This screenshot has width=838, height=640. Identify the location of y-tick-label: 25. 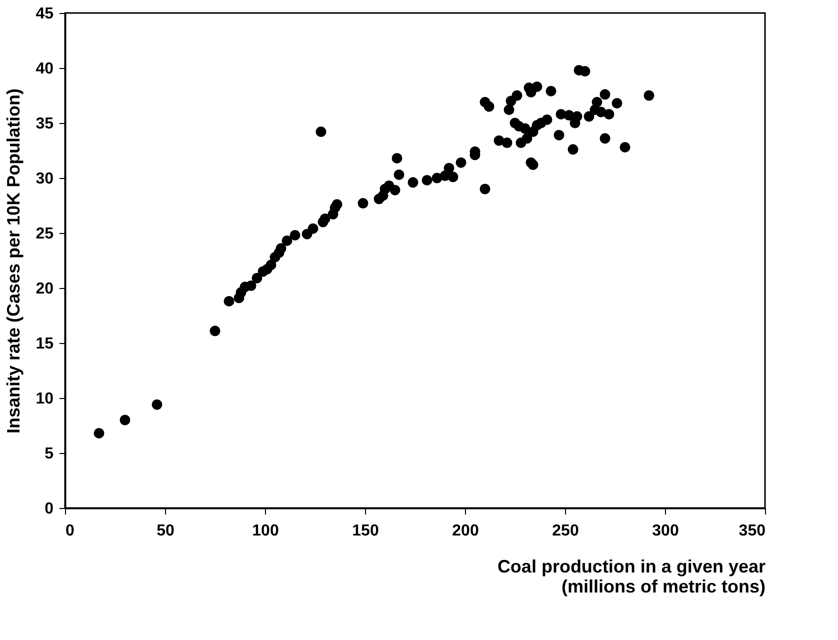
(45, 234).